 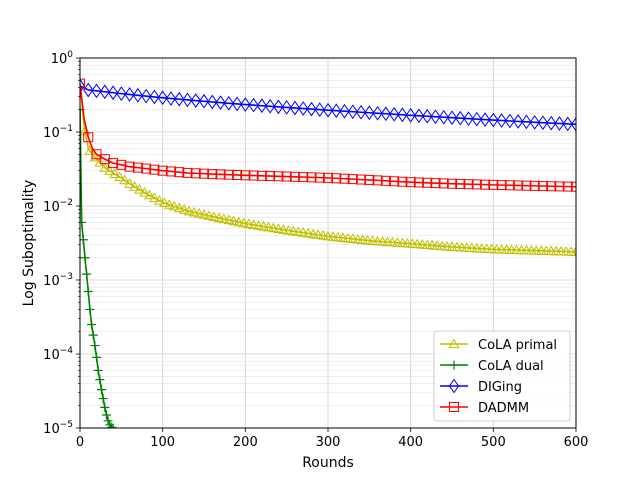 What do you see at coordinates (328, 442) in the screenshot?
I see `x-tick-label: 300` at bounding box center [328, 442].